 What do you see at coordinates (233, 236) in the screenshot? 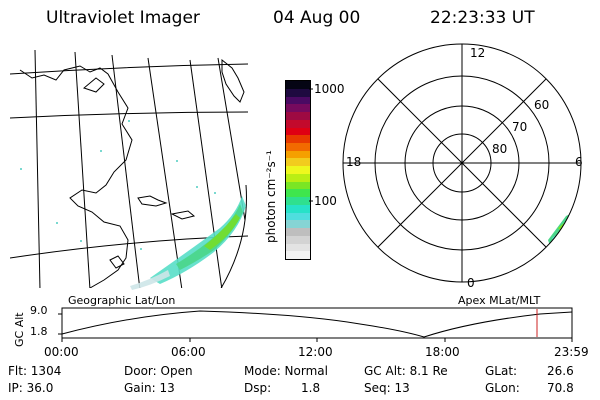
I see `globe-limb` at bounding box center [233, 236].